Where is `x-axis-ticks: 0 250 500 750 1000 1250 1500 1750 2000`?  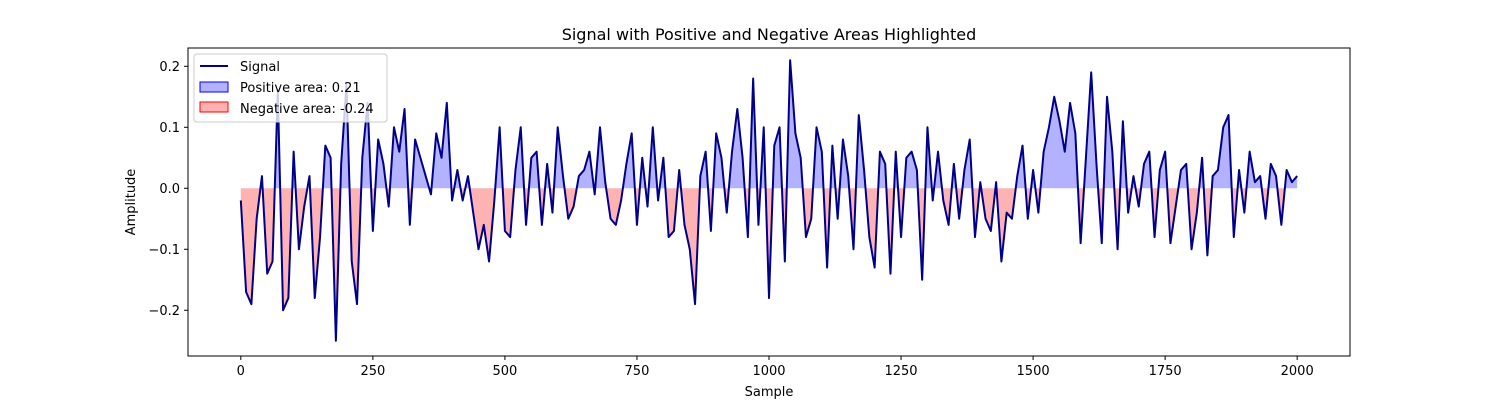 x-axis-ticks: 0 250 500 750 1000 1250 1500 1750 2000 is located at coordinates (775, 367).